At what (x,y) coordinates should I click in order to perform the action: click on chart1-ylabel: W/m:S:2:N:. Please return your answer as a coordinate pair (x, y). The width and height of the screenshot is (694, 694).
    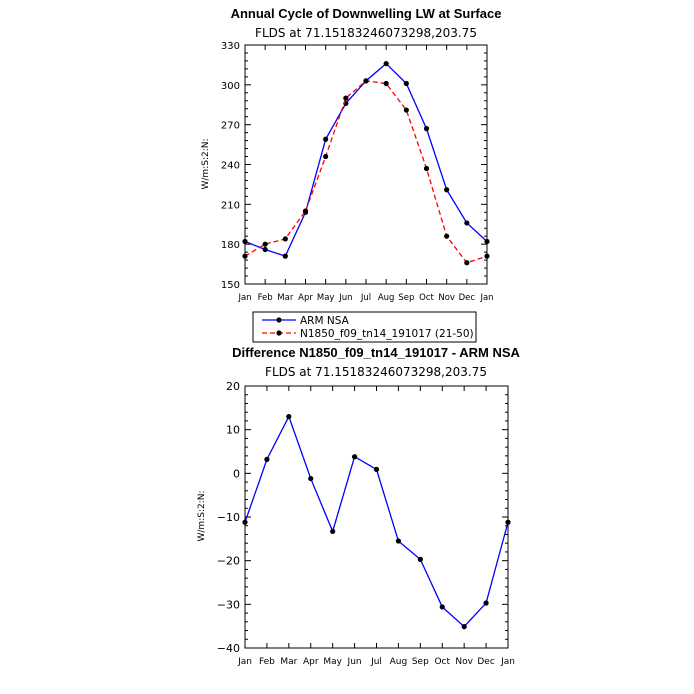
    Looking at the image, I should click on (206, 164).